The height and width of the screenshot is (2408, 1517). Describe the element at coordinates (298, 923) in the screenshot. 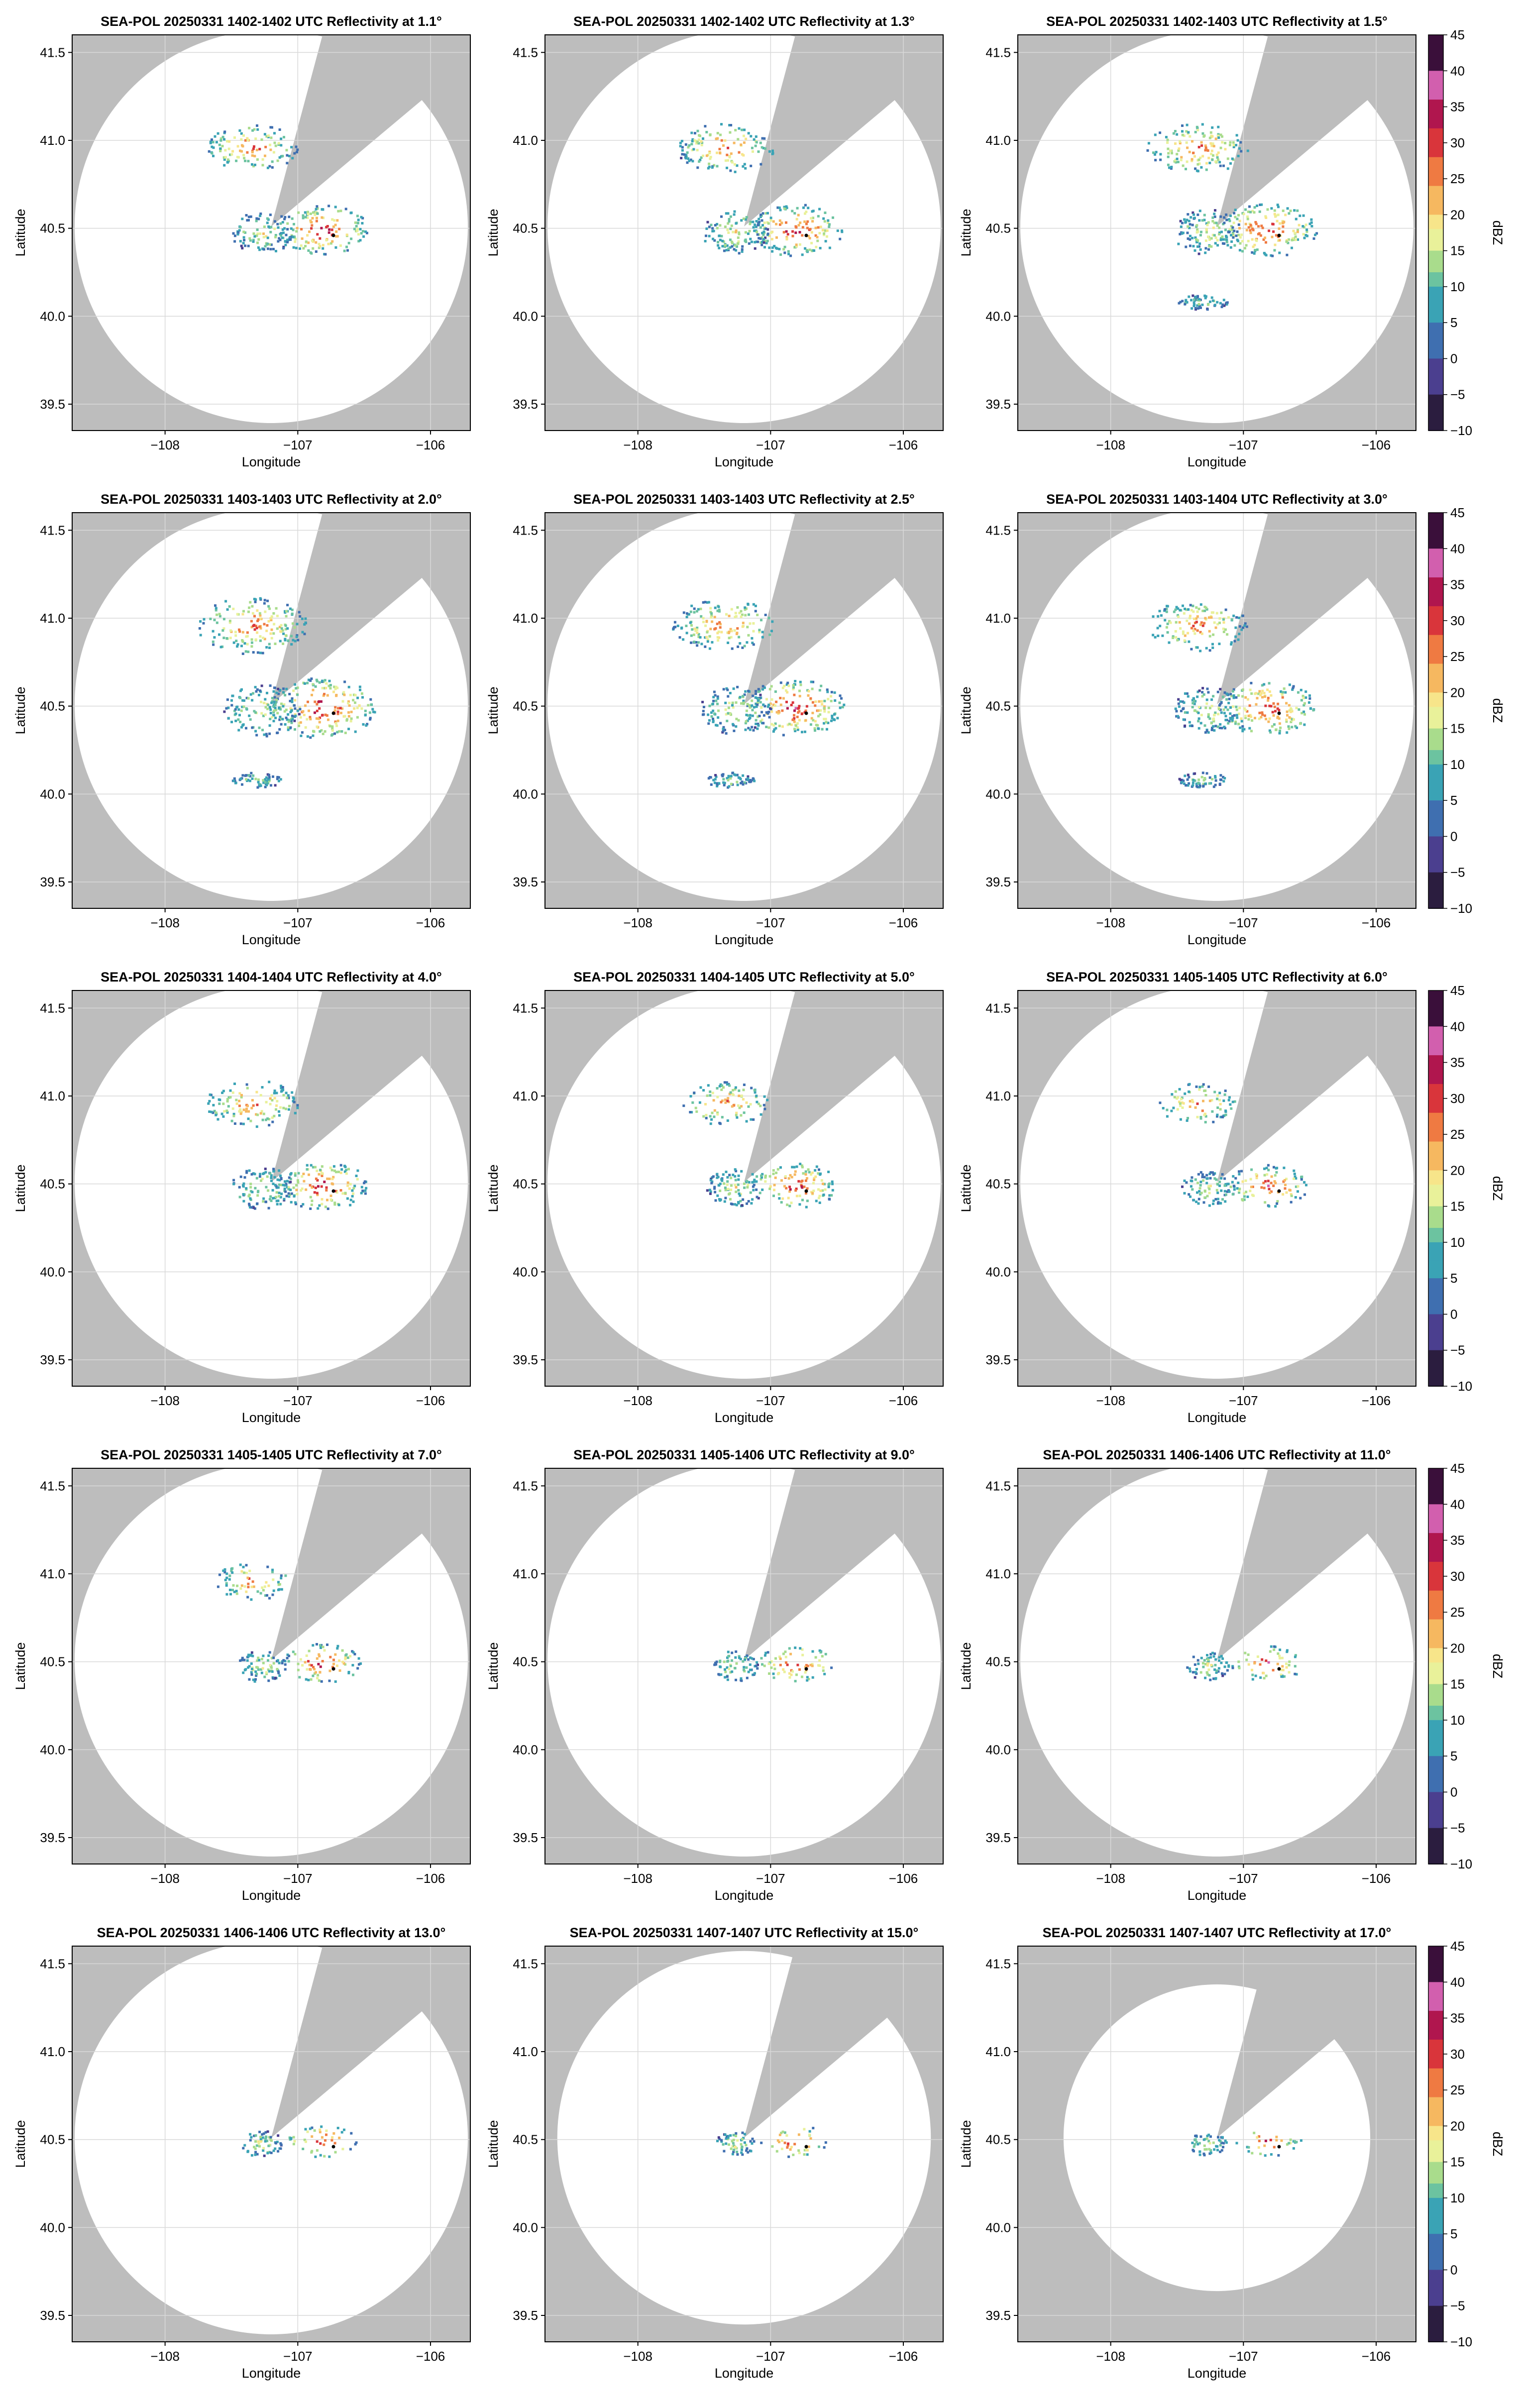

I see `x-tick-label: −107` at that location.